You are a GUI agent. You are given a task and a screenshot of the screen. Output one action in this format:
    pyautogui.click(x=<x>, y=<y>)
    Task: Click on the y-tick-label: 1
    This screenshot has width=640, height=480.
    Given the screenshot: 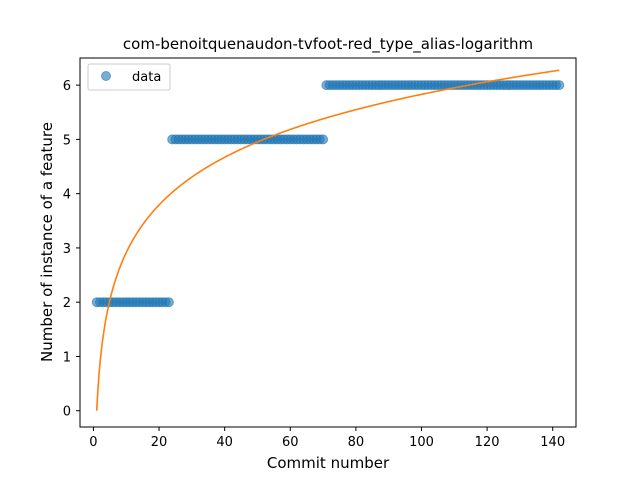 What is the action you would take?
    pyautogui.click(x=67, y=357)
    